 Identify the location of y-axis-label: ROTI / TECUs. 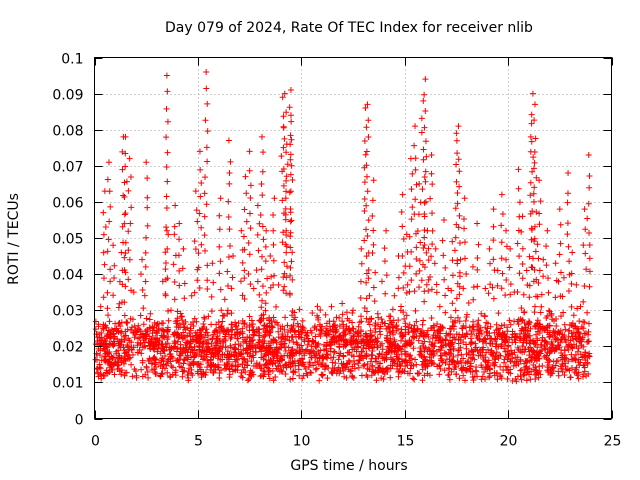
(14, 239).